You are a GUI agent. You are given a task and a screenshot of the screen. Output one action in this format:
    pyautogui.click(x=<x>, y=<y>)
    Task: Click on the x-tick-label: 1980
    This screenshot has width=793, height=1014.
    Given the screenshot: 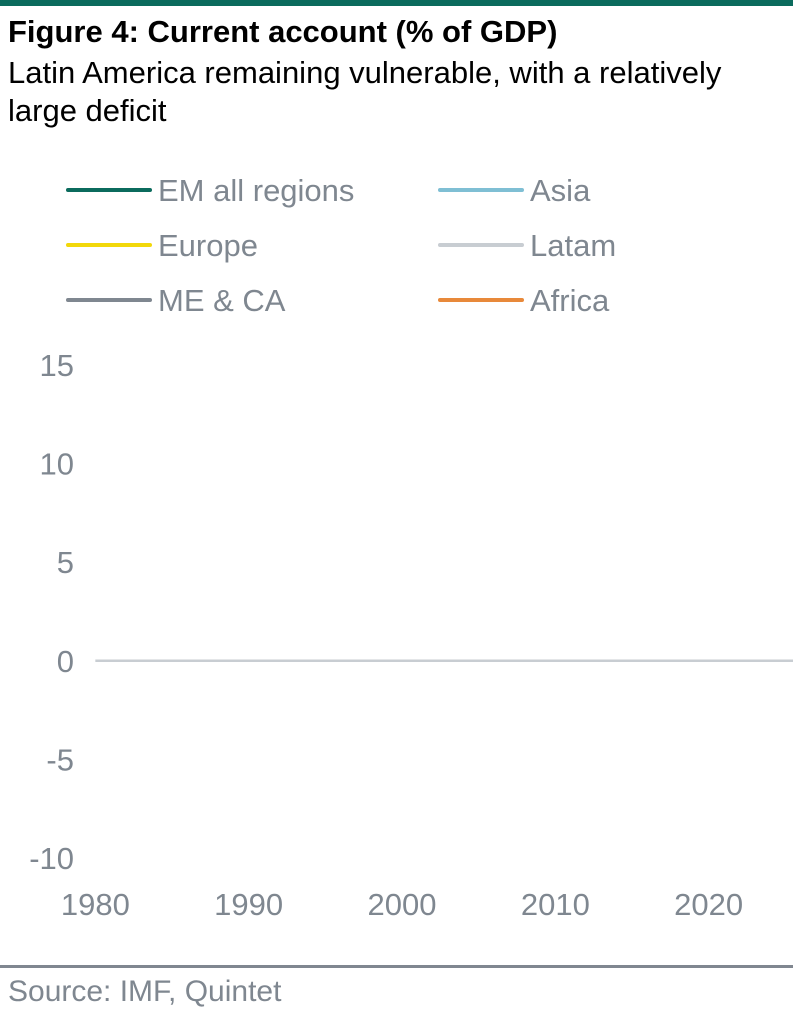 What is the action you would take?
    pyautogui.click(x=95, y=904)
    